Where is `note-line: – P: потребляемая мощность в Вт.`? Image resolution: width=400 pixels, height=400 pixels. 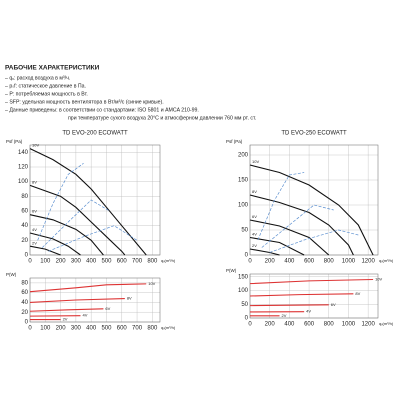 note-line: – P: потребляемая мощность в Вт. is located at coordinates (46, 94).